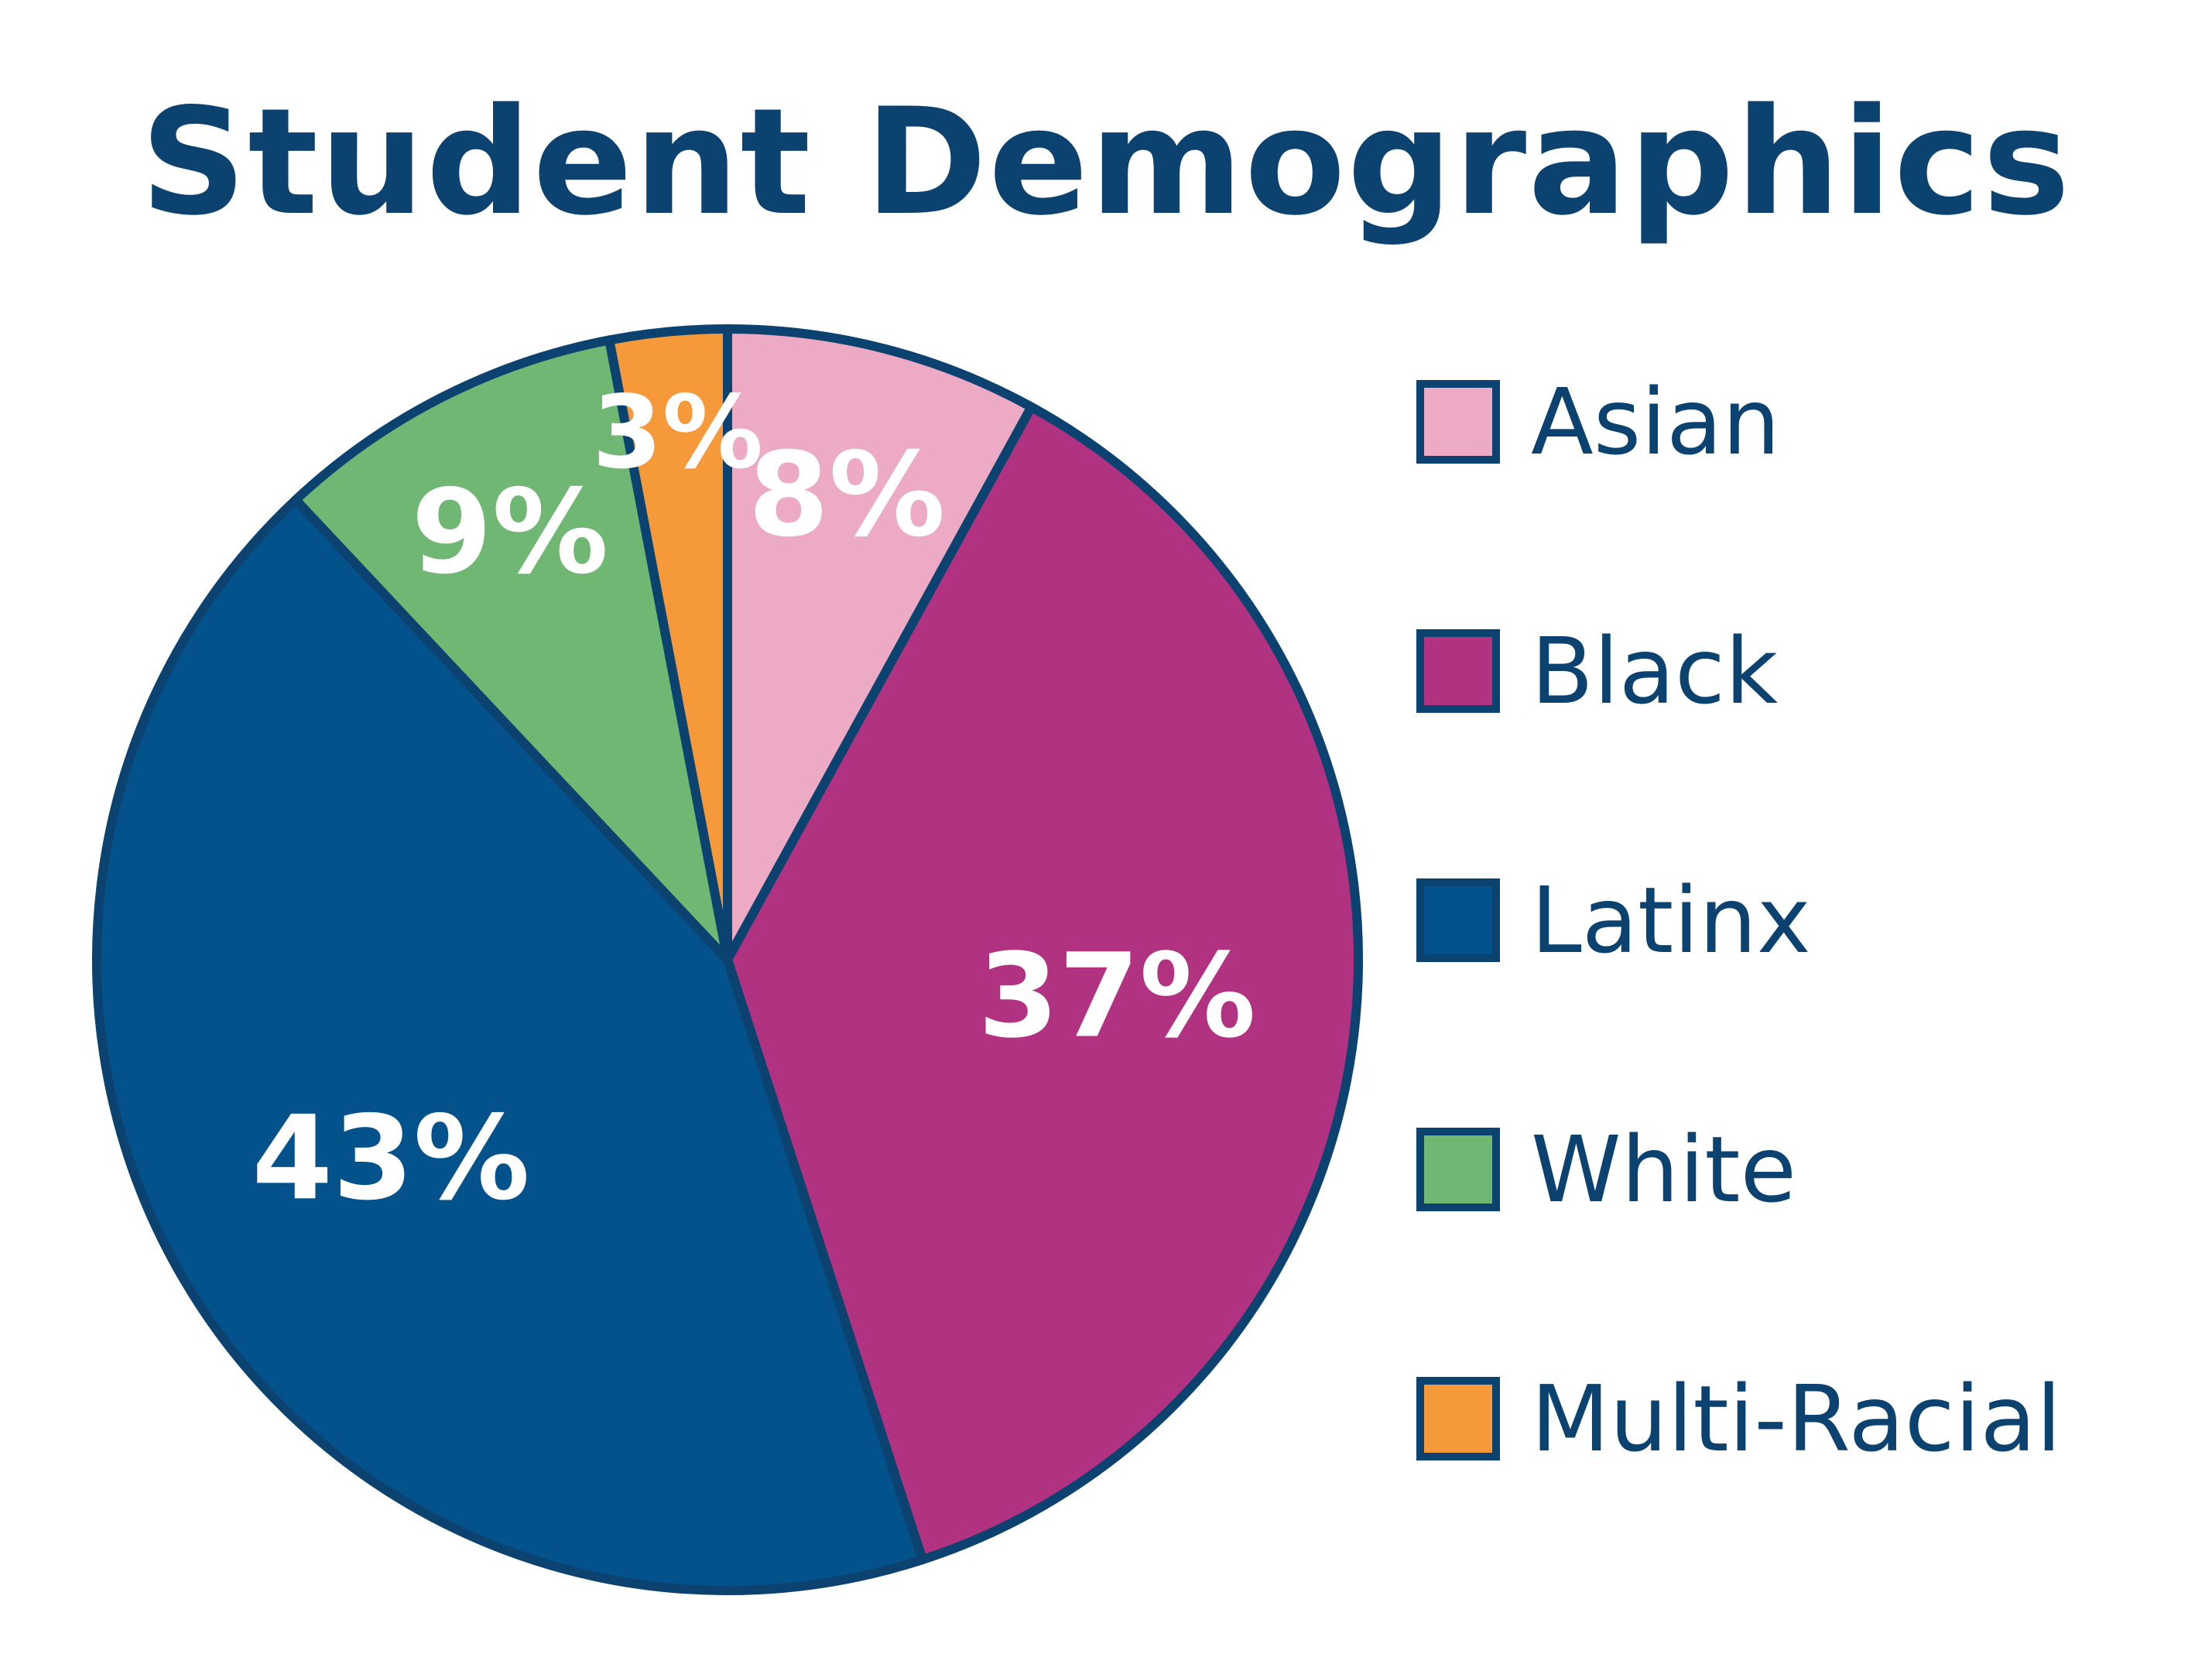  I want to click on legend-item-black: Black, so click(1597, 671).